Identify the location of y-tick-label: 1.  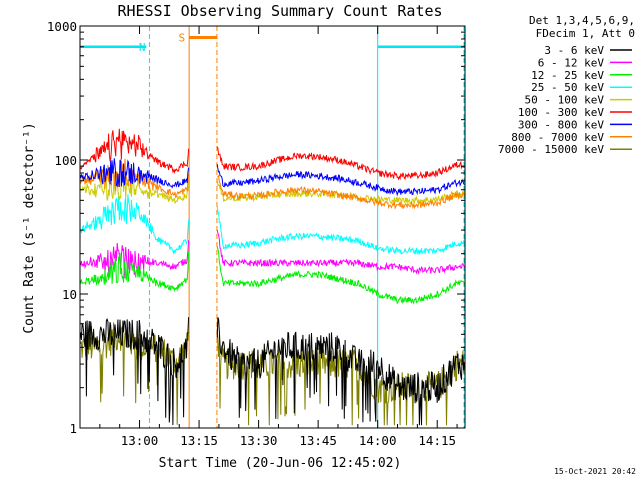
(73, 428).